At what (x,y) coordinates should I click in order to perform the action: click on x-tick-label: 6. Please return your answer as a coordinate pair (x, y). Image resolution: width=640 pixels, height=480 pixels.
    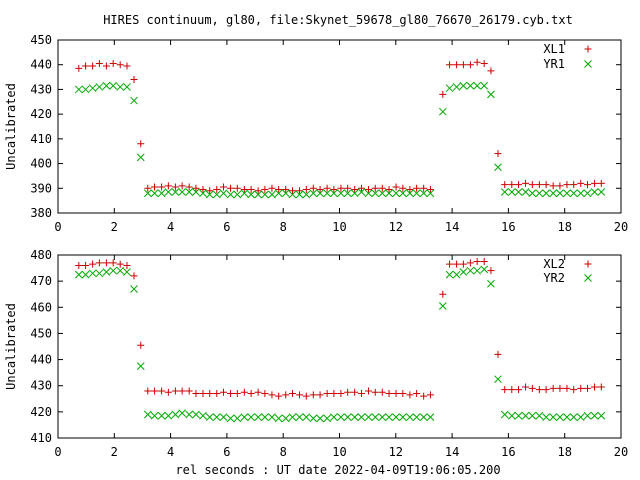
    Looking at the image, I should click on (226, 227).